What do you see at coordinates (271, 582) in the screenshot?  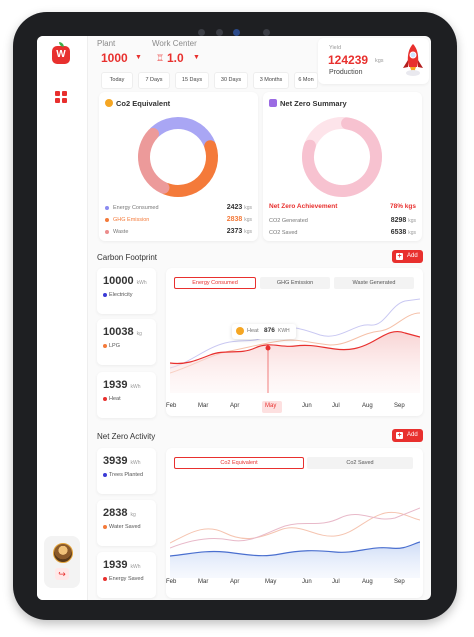 I see `x-axis-label: May` at bounding box center [271, 582].